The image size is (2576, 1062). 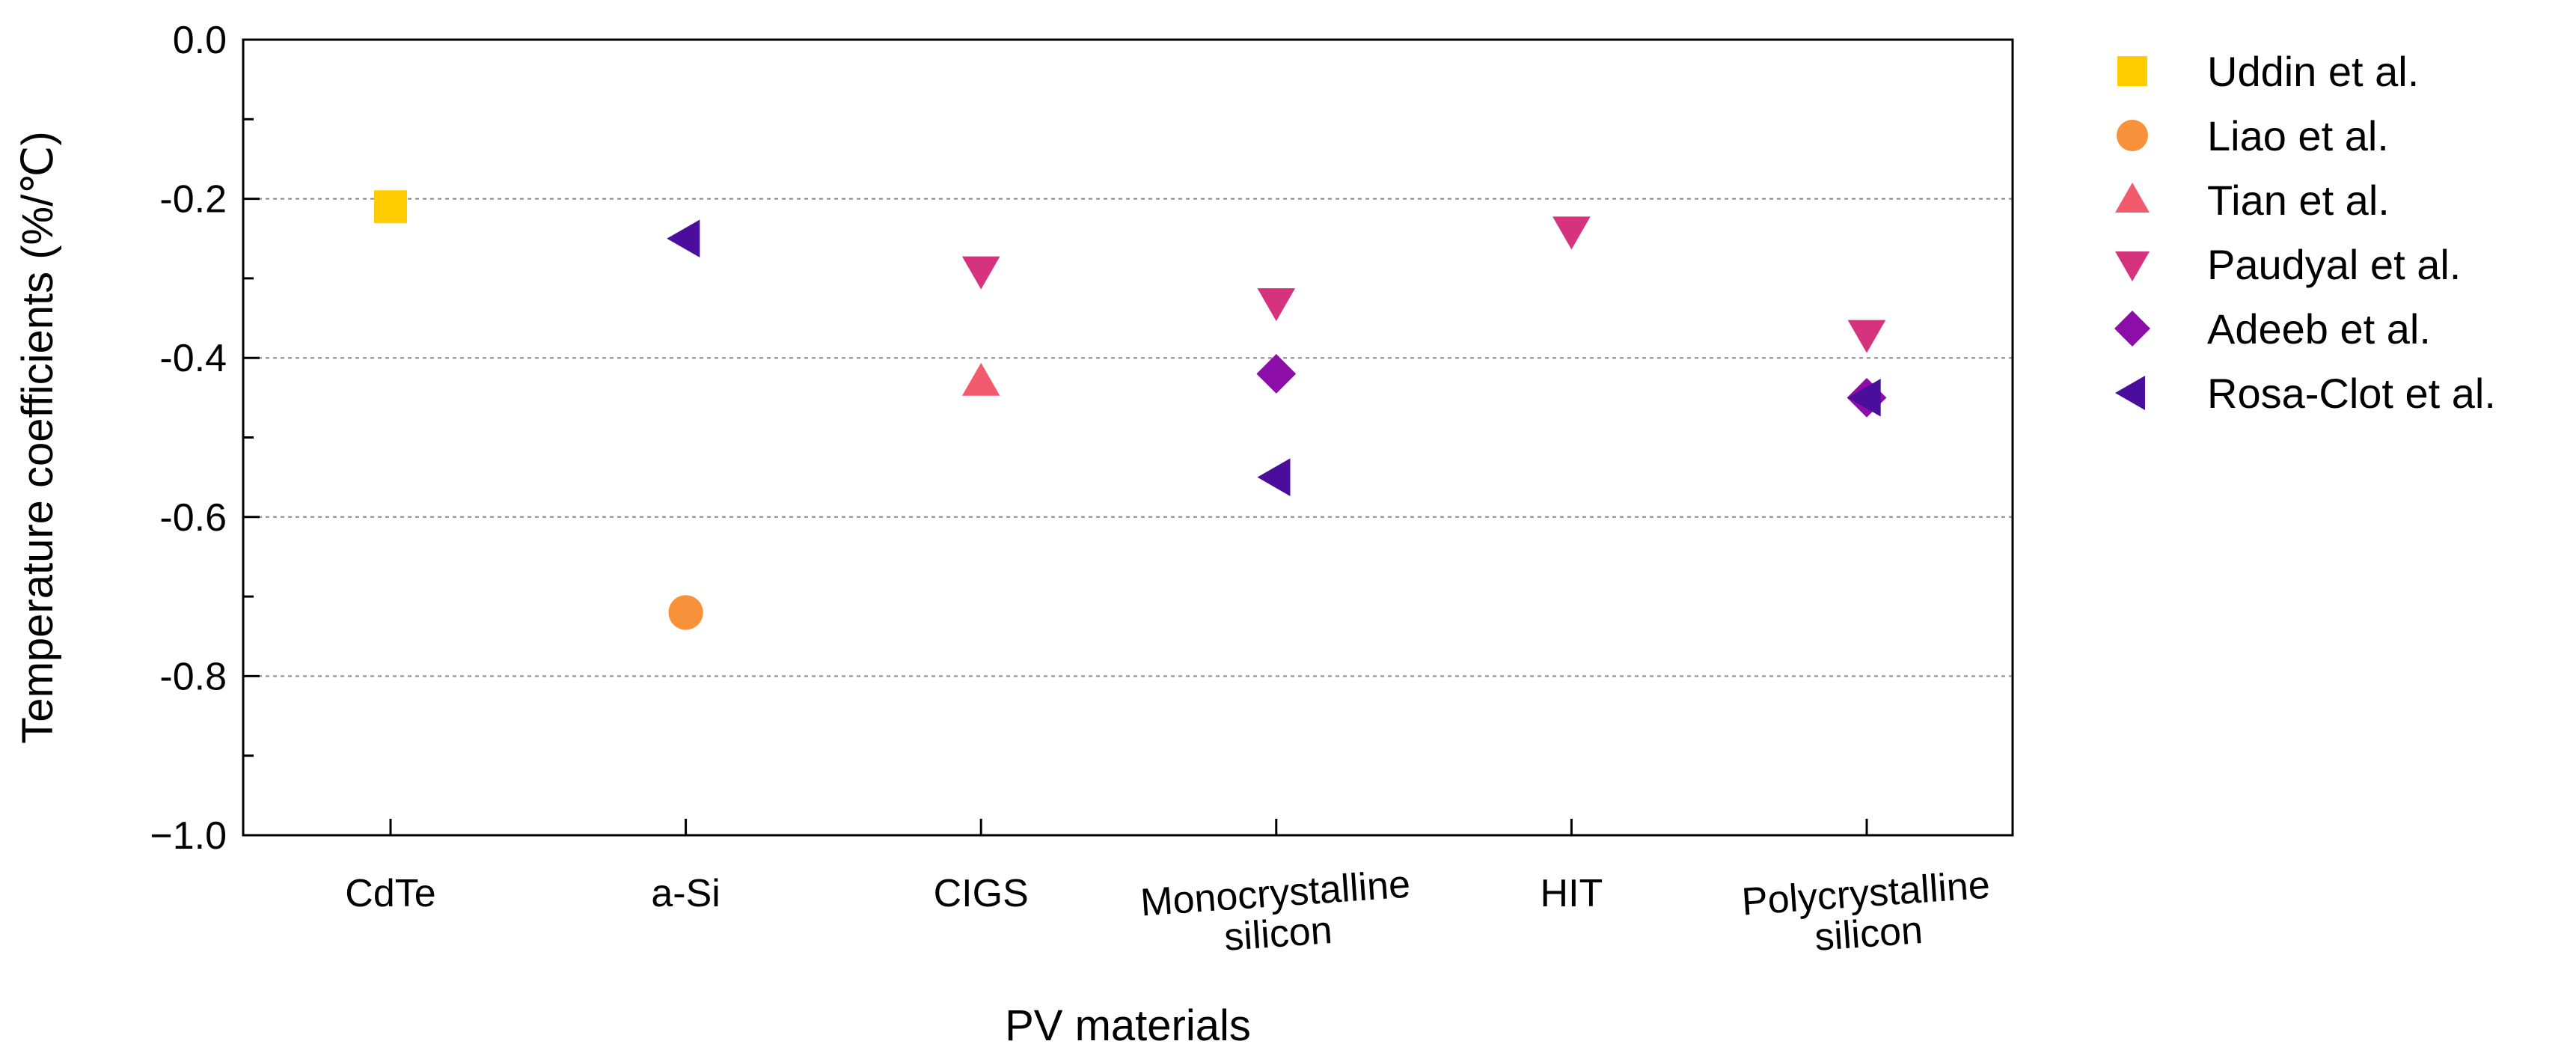 I want to click on y-axis-title: Temperature coefficients (%/℃), so click(x=37, y=437).